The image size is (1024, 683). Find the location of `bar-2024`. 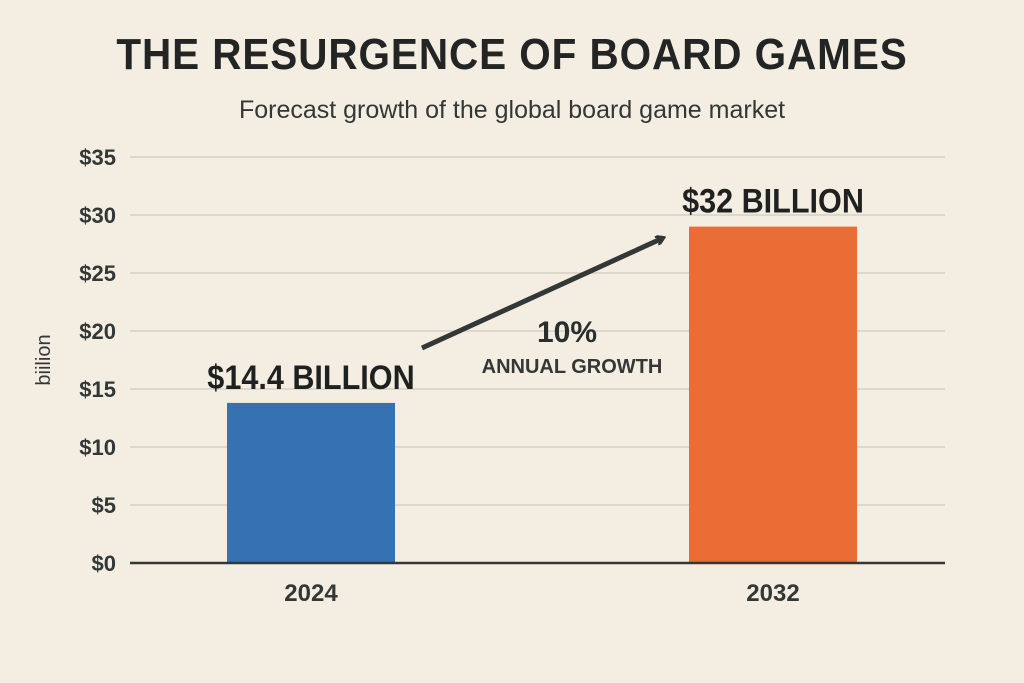

bar-2024 is located at coordinates (311, 482).